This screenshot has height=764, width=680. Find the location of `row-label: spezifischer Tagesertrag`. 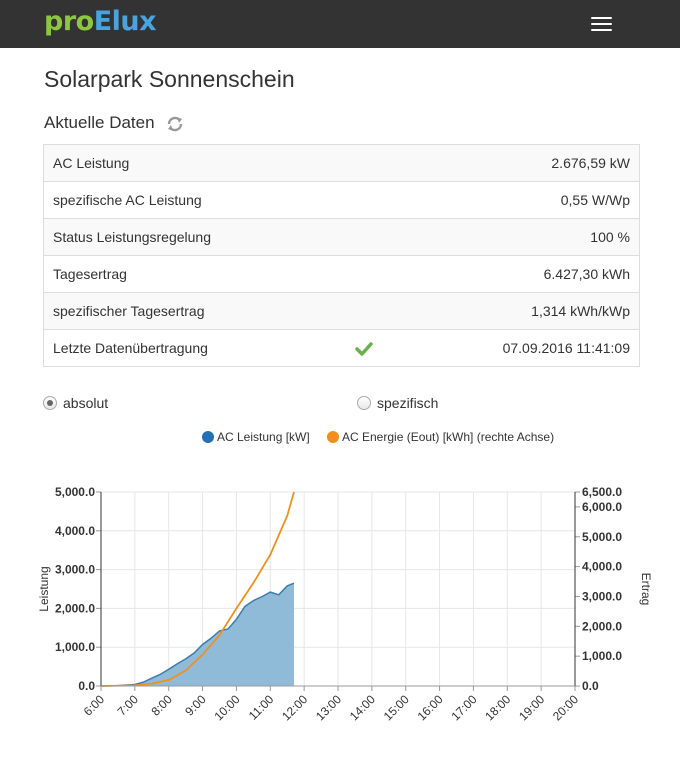

row-label: spezifischer Tagesertrag is located at coordinates (206, 311).